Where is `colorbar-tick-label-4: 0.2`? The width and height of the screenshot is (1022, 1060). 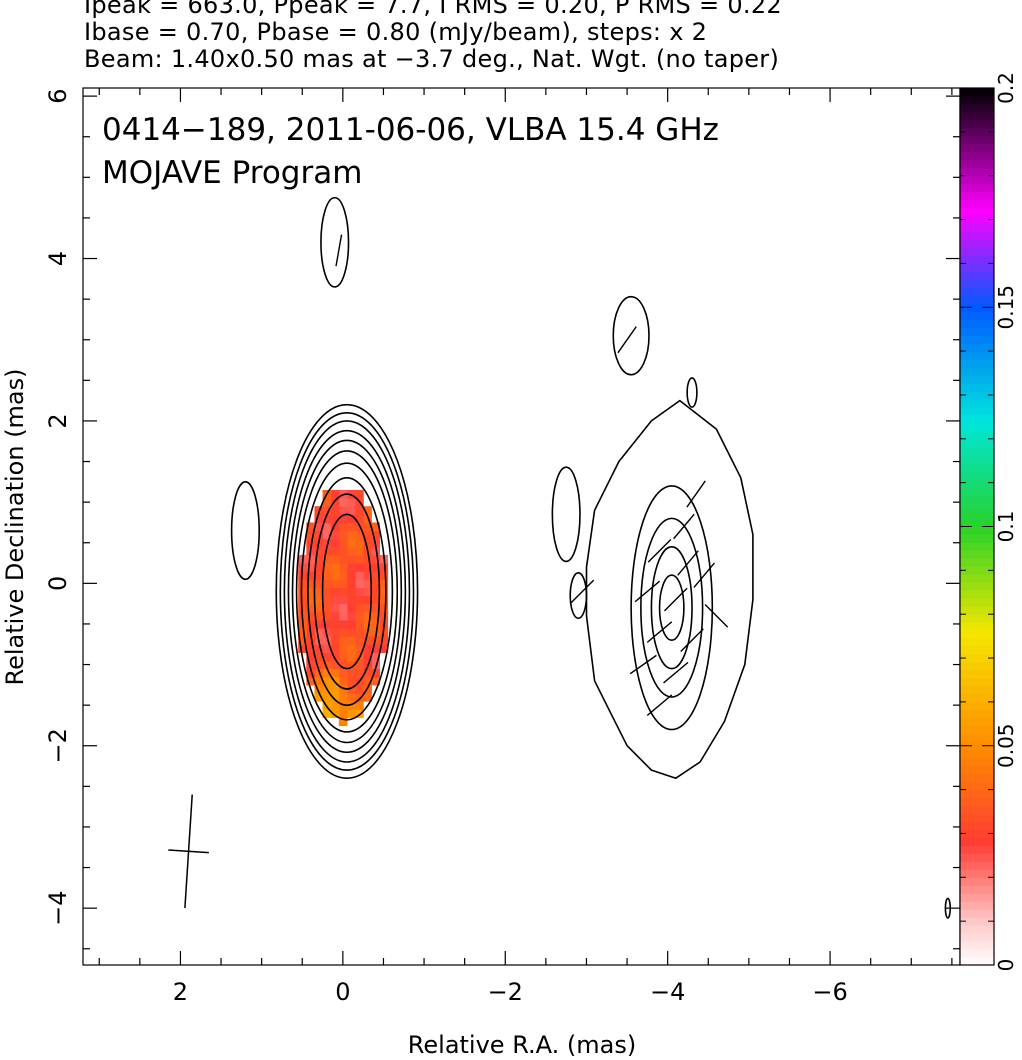 colorbar-tick-label-4: 0.2 is located at coordinates (1006, 88).